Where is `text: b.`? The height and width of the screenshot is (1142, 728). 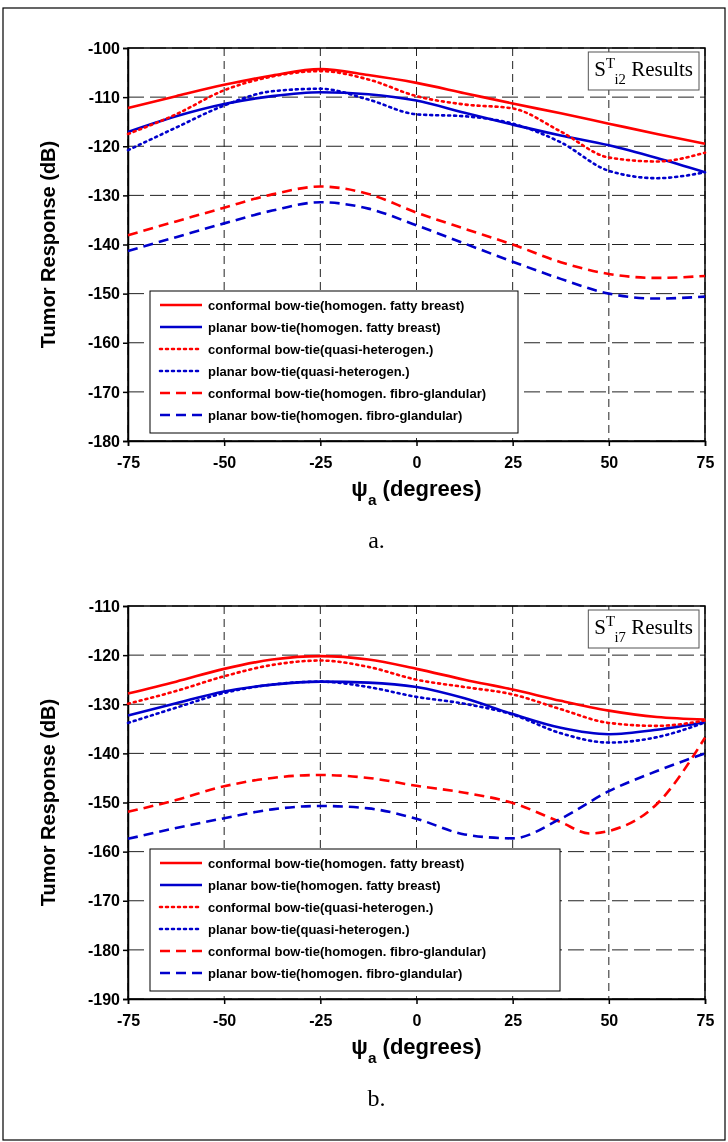 text: b. is located at coordinates (376, 1098).